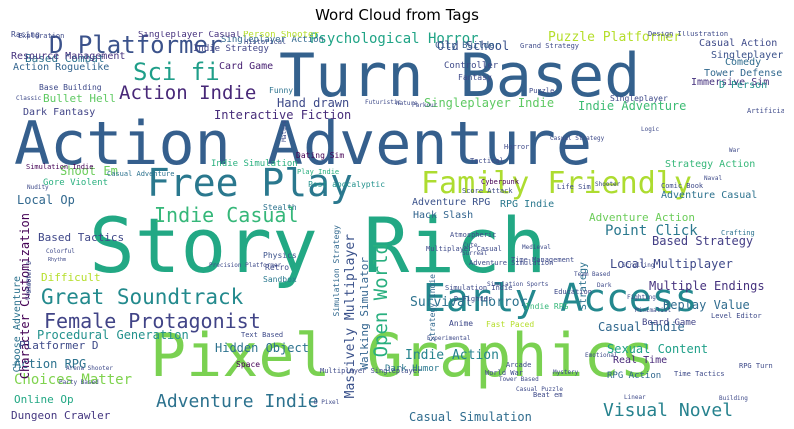  What do you see at coordinates (487, 191) in the screenshot?
I see `word-105: Score Attack` at bounding box center [487, 191].